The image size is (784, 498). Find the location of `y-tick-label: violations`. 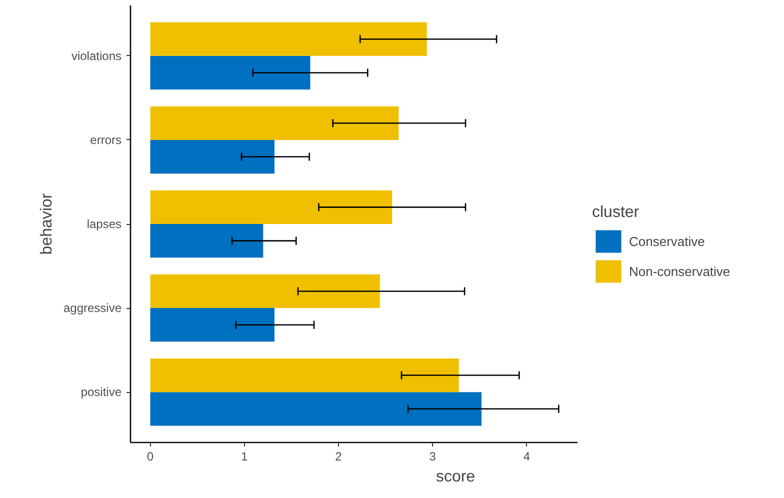

y-tick-label: violations is located at coordinates (96, 55).